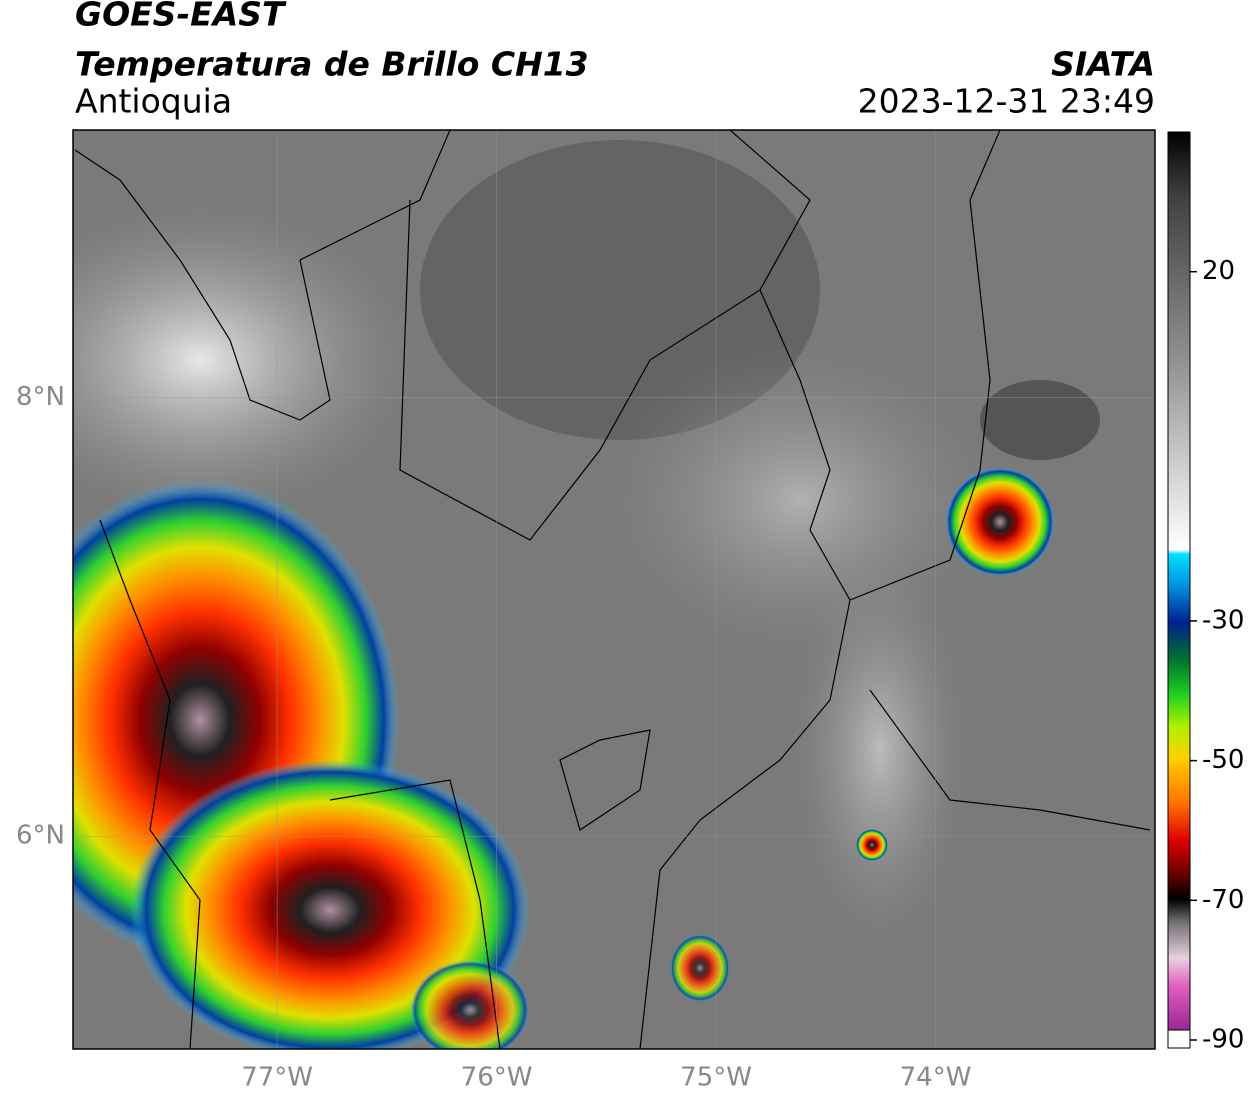  Describe the element at coordinates (1006, 101) in the screenshot. I see `datetime: 2023-12-31 23:49` at that location.